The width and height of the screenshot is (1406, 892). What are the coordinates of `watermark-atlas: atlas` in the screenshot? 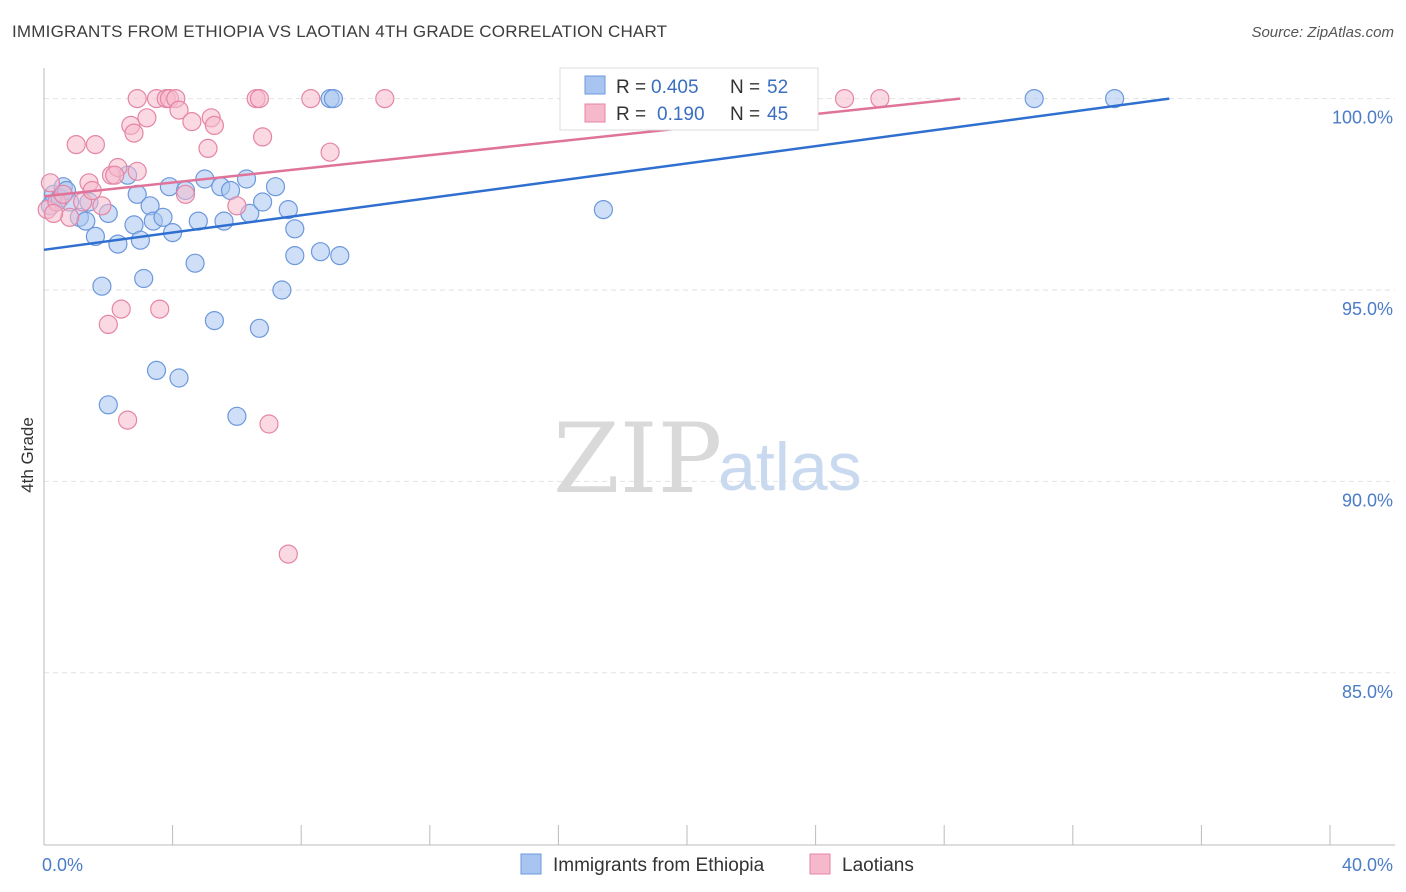 It's located at (790, 467).